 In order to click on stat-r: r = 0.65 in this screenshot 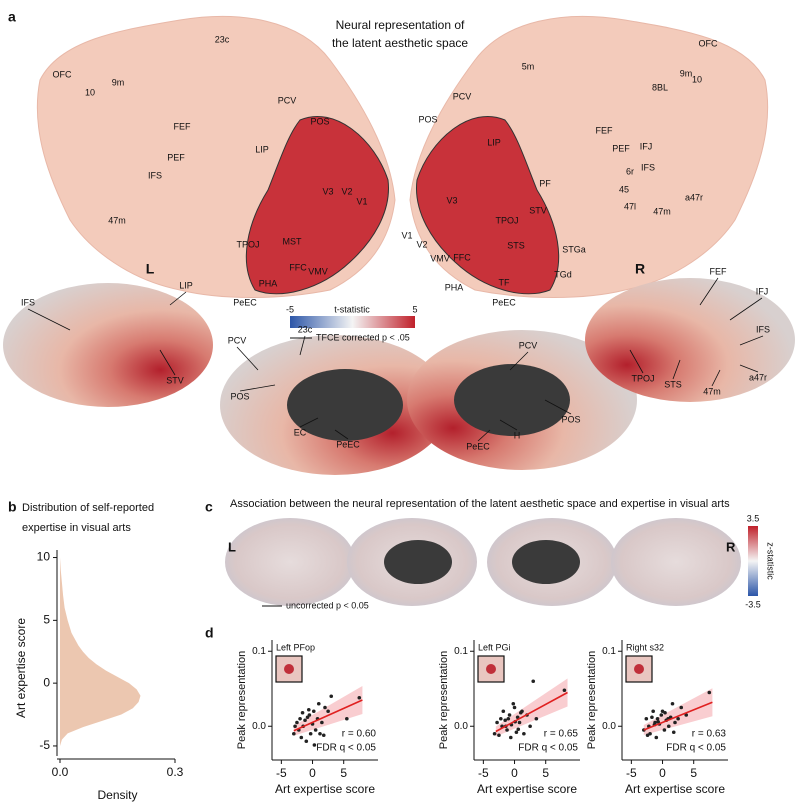, I will do `click(561, 734)`.